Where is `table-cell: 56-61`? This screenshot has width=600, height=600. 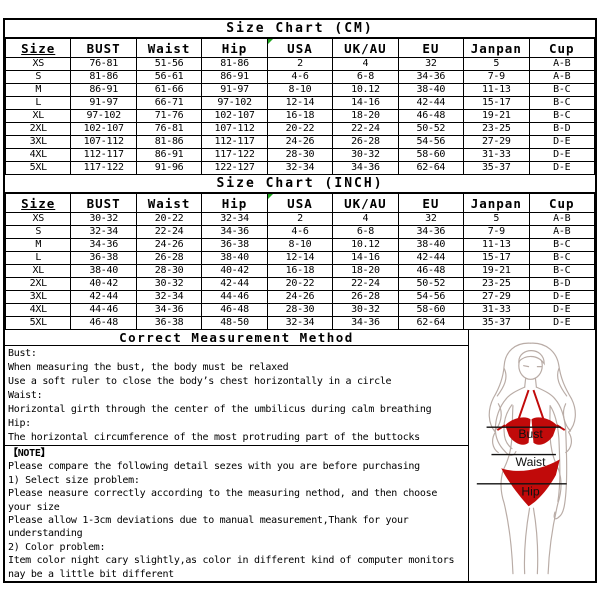
table-cell: 56-61 is located at coordinates (169, 77).